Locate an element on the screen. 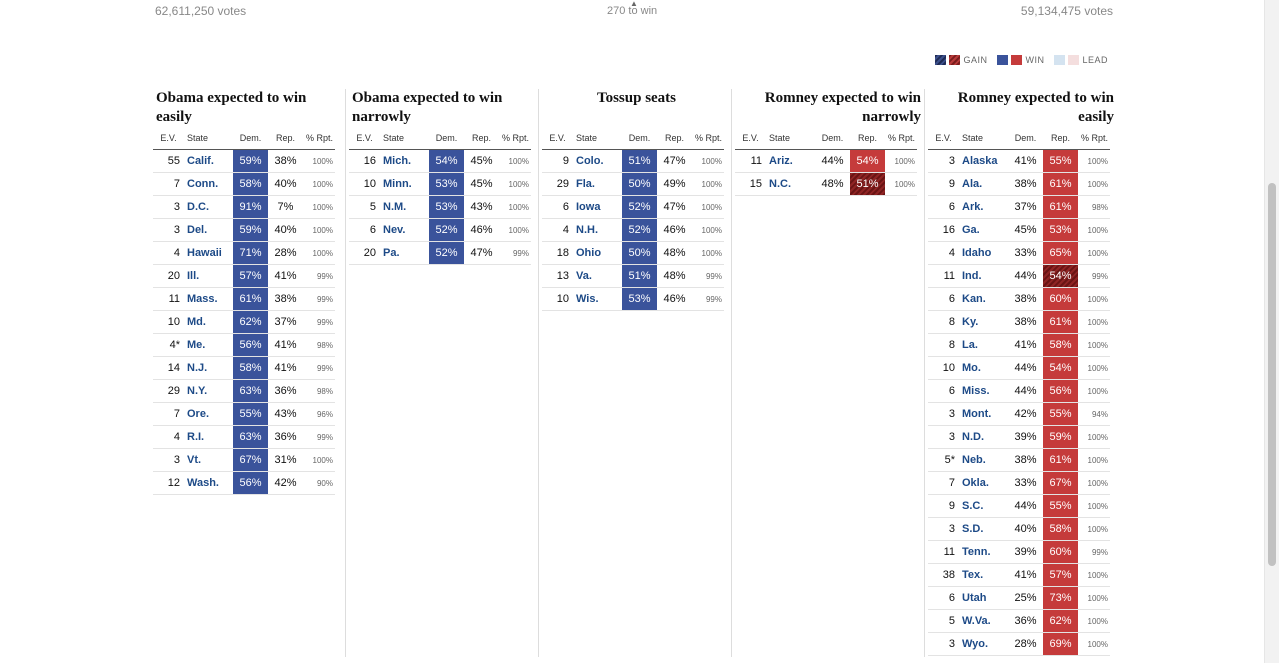 The width and height of the screenshot is (1279, 663). state-link: Tex. is located at coordinates (983, 575).